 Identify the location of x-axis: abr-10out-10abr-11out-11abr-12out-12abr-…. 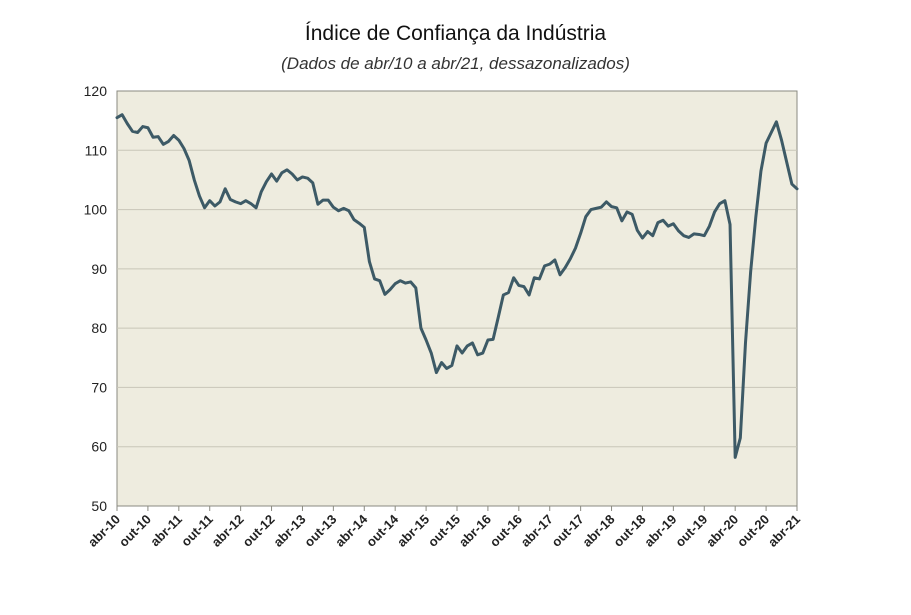
(444, 528).